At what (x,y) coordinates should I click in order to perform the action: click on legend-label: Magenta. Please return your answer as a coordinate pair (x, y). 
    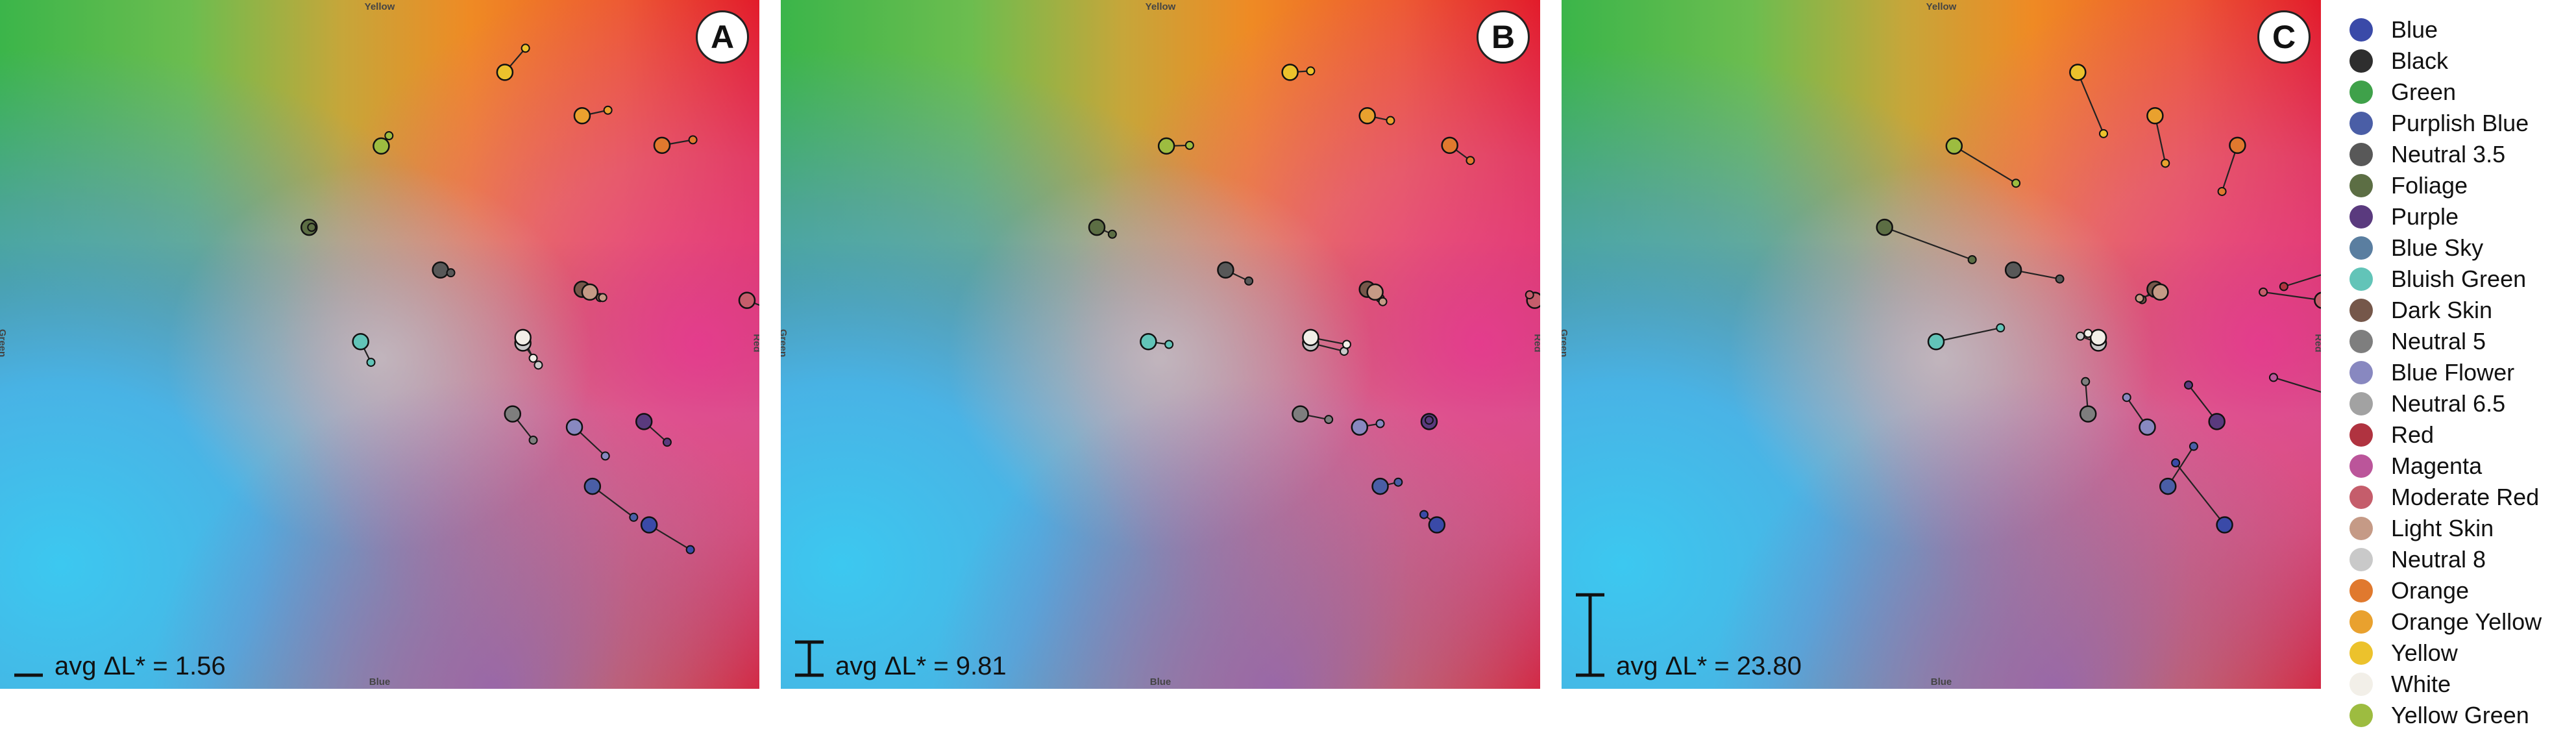
    Looking at the image, I should click on (2437, 465).